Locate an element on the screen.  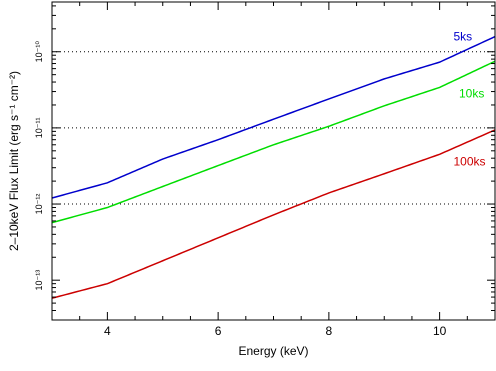
y-axis-title: 2–10keV Flux Limit (erg s⁻¹ cm⁻²) is located at coordinates (14, 161).